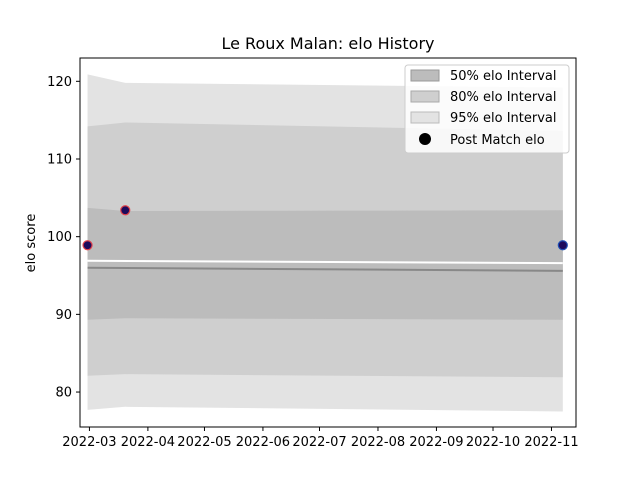 The width and height of the screenshot is (640, 480). I want to click on x-tick-label: 2022-03, so click(89, 442).